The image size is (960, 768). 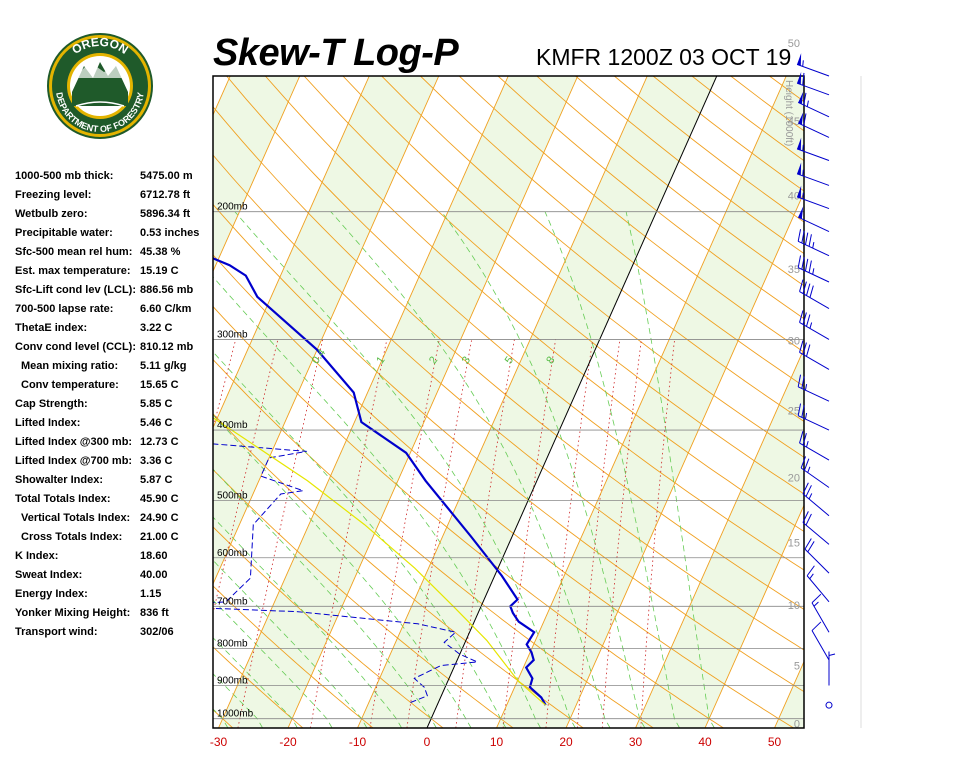 What do you see at coordinates (433, 360) in the screenshot?
I see `mixing-ratio-label: 2` at bounding box center [433, 360].